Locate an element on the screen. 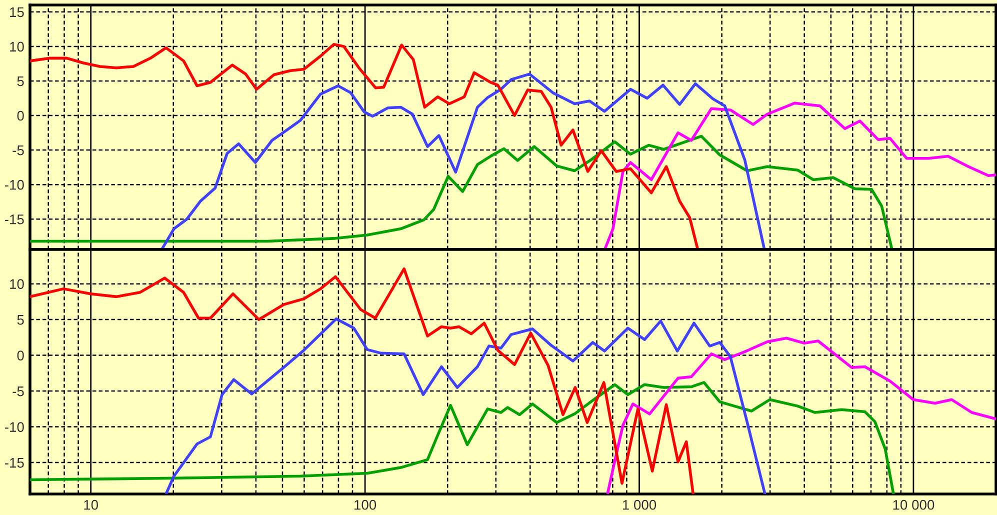 The width and height of the screenshot is (997, 515). x-tick-label: 10 000 is located at coordinates (913, 505).